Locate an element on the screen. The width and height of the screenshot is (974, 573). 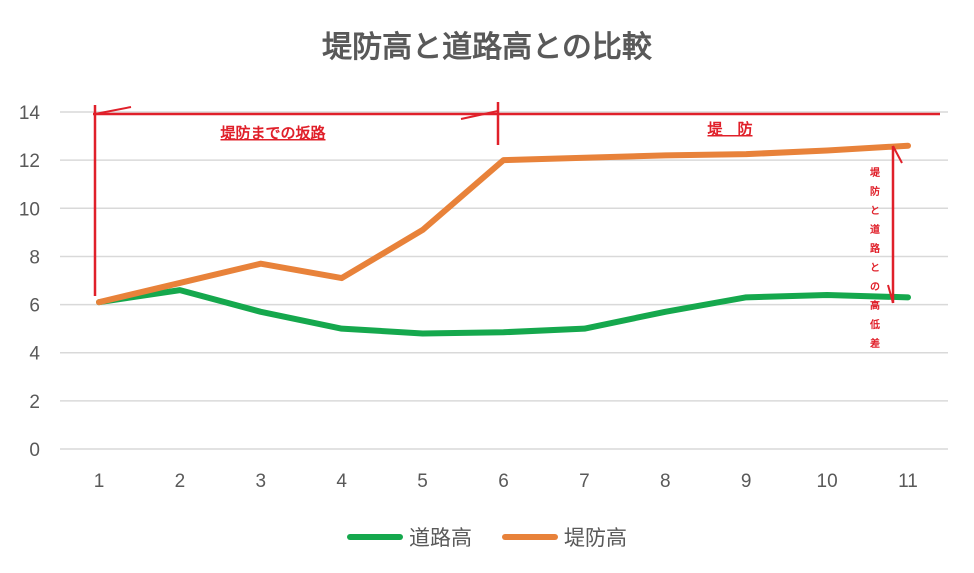
annotation-difference-char: 差 is located at coordinates (875, 343).